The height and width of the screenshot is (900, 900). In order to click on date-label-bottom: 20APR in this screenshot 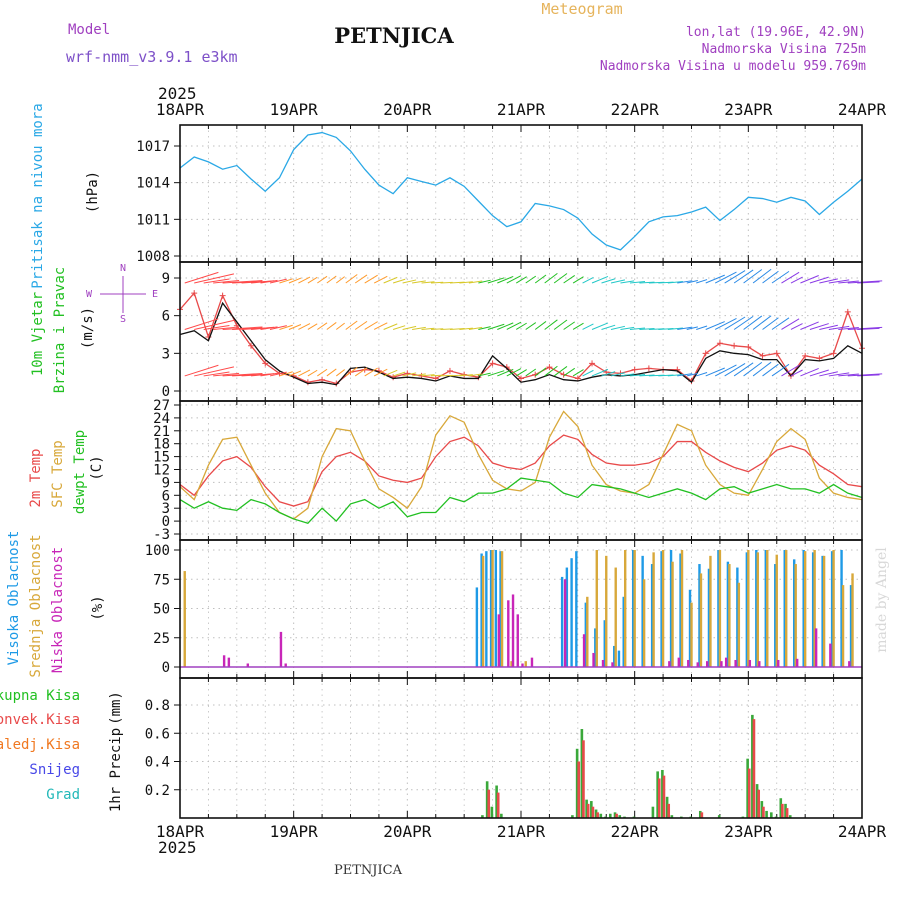, I will do `click(407, 831)`.